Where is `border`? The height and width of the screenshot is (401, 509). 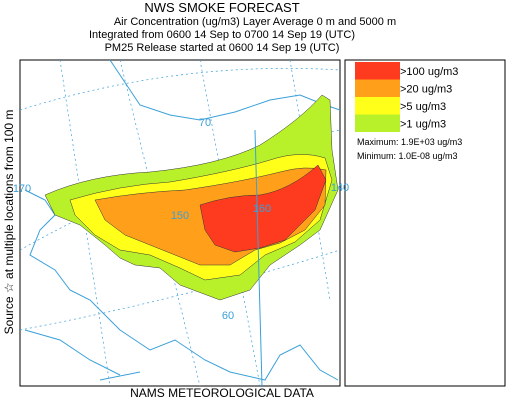
border is located at coordinates (258, 258).